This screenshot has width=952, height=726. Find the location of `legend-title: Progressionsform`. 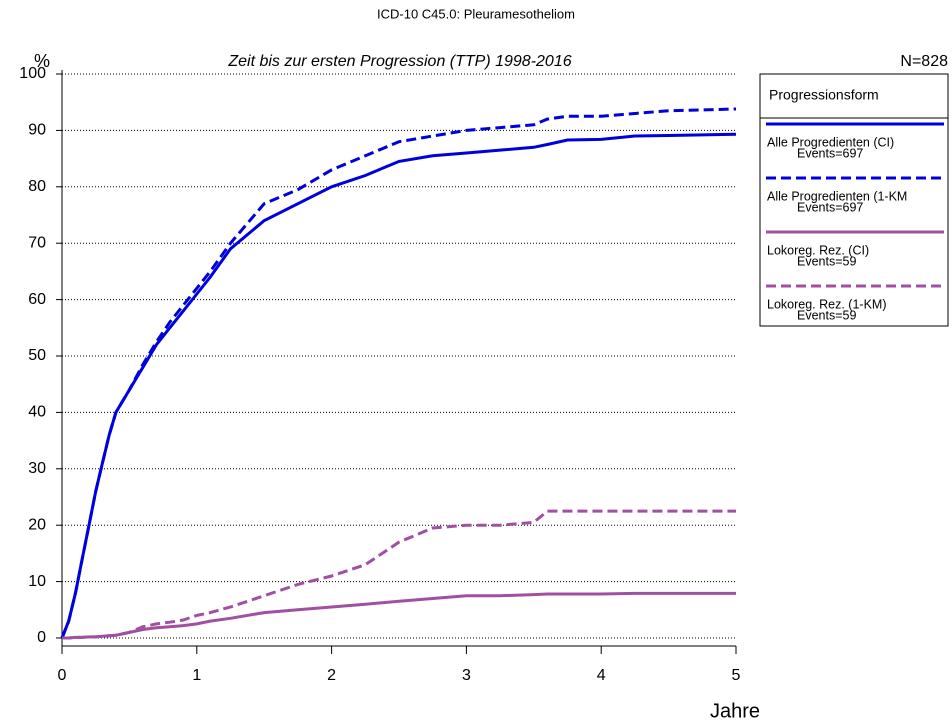

legend-title: Progressionsform is located at coordinates (824, 95).